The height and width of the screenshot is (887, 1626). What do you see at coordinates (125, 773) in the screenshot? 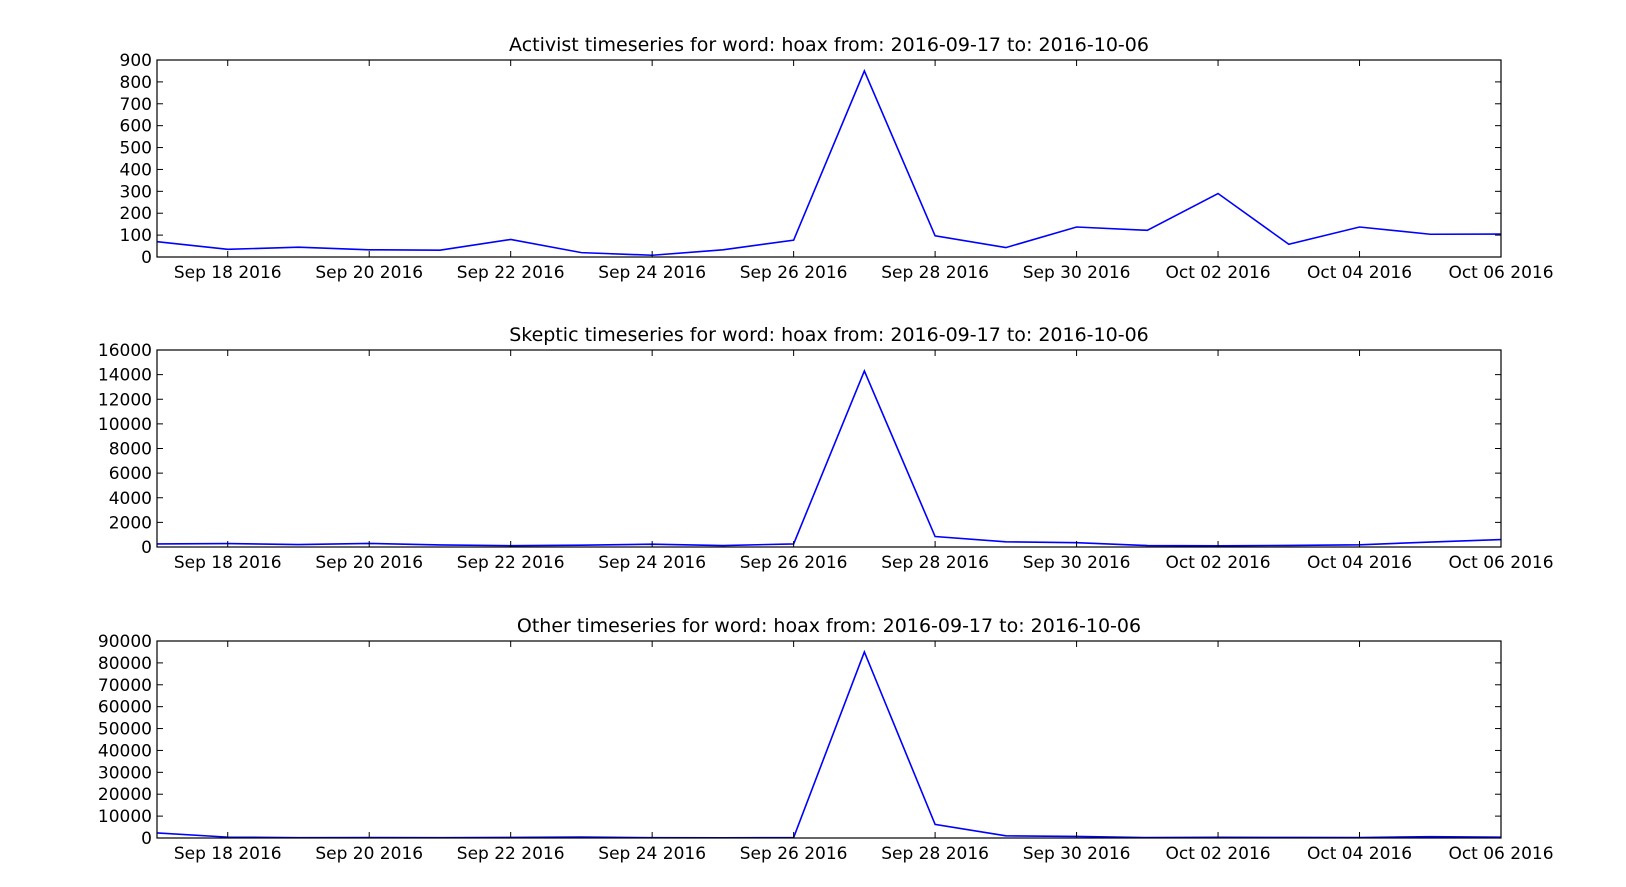
I see `y-tick-label: 30000` at bounding box center [125, 773].